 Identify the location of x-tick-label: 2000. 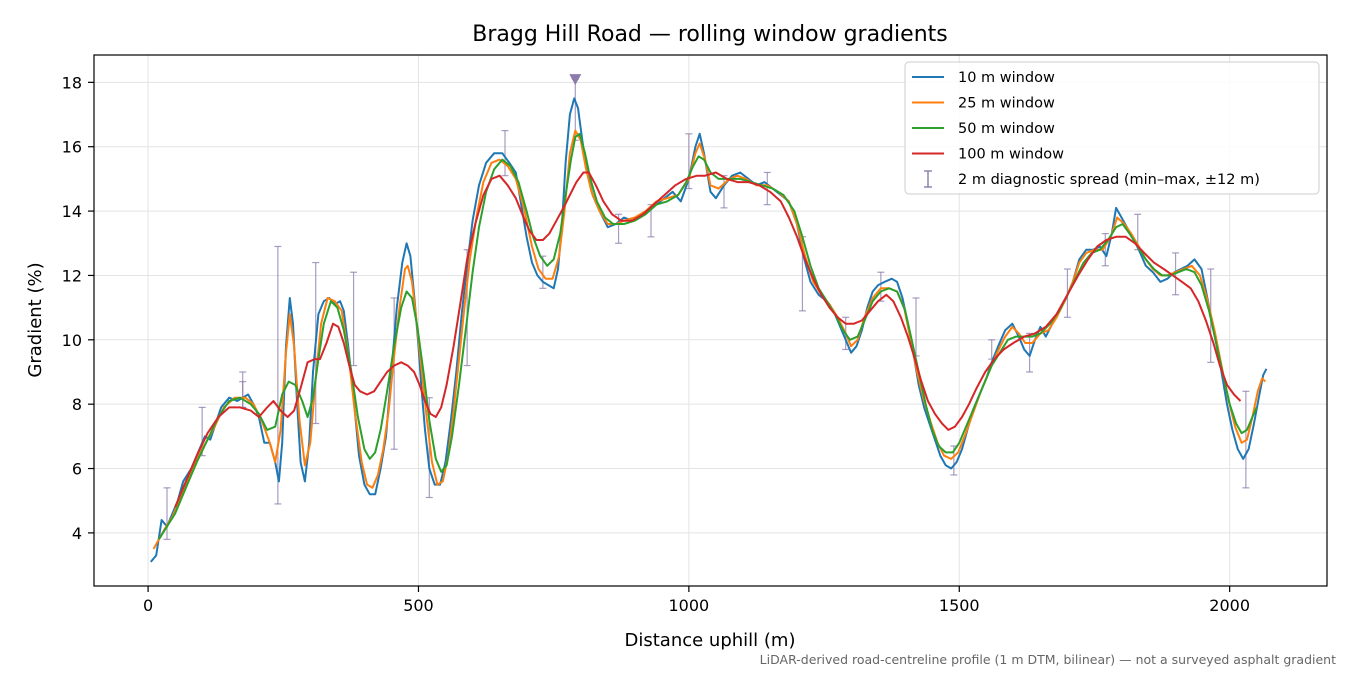
(1229, 605).